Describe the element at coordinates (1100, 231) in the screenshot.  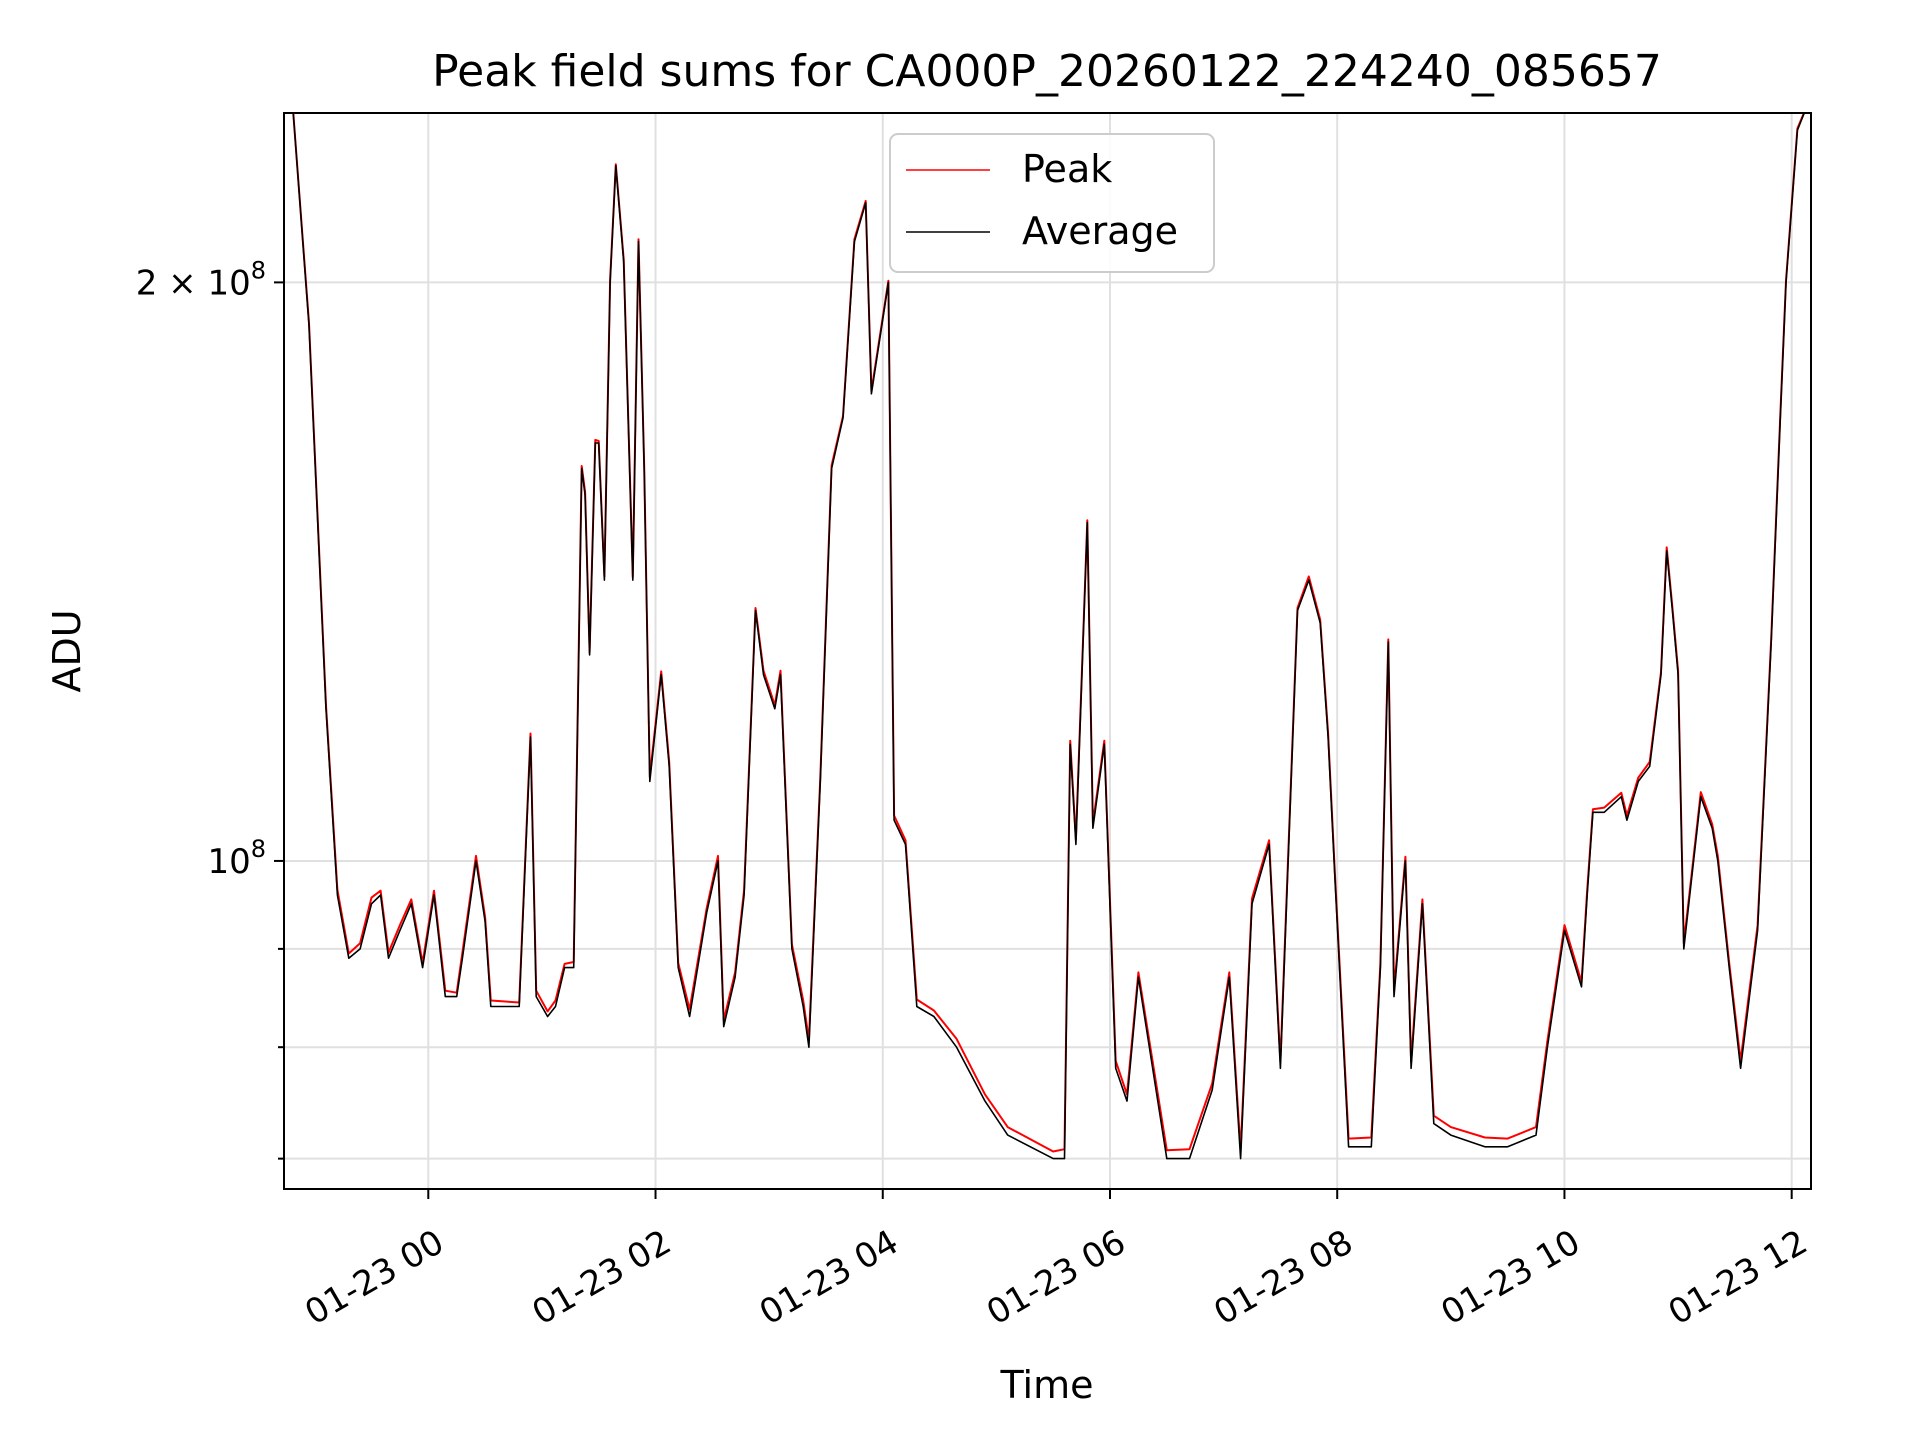
I see `legend-label-average: Average` at that location.